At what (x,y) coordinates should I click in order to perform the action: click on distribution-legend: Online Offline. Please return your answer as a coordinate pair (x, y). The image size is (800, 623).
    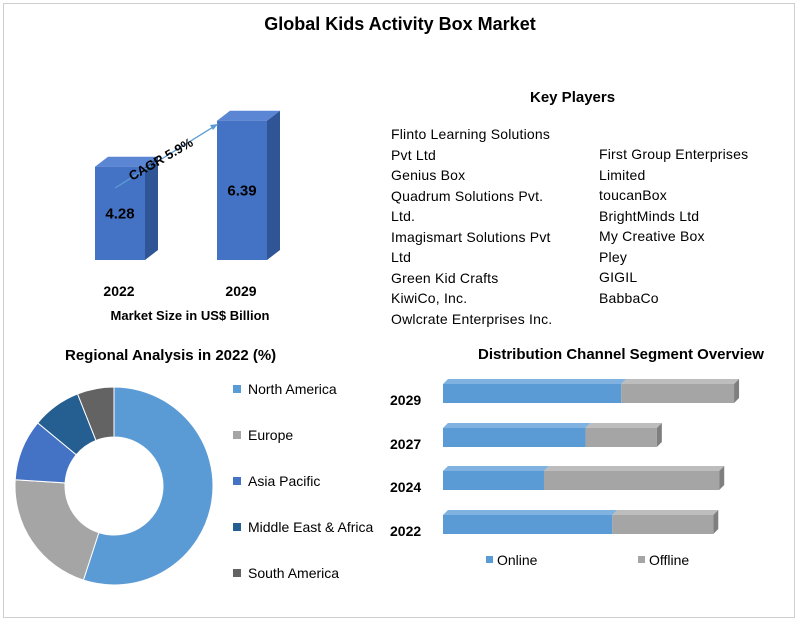
    Looking at the image, I should click on (587, 560).